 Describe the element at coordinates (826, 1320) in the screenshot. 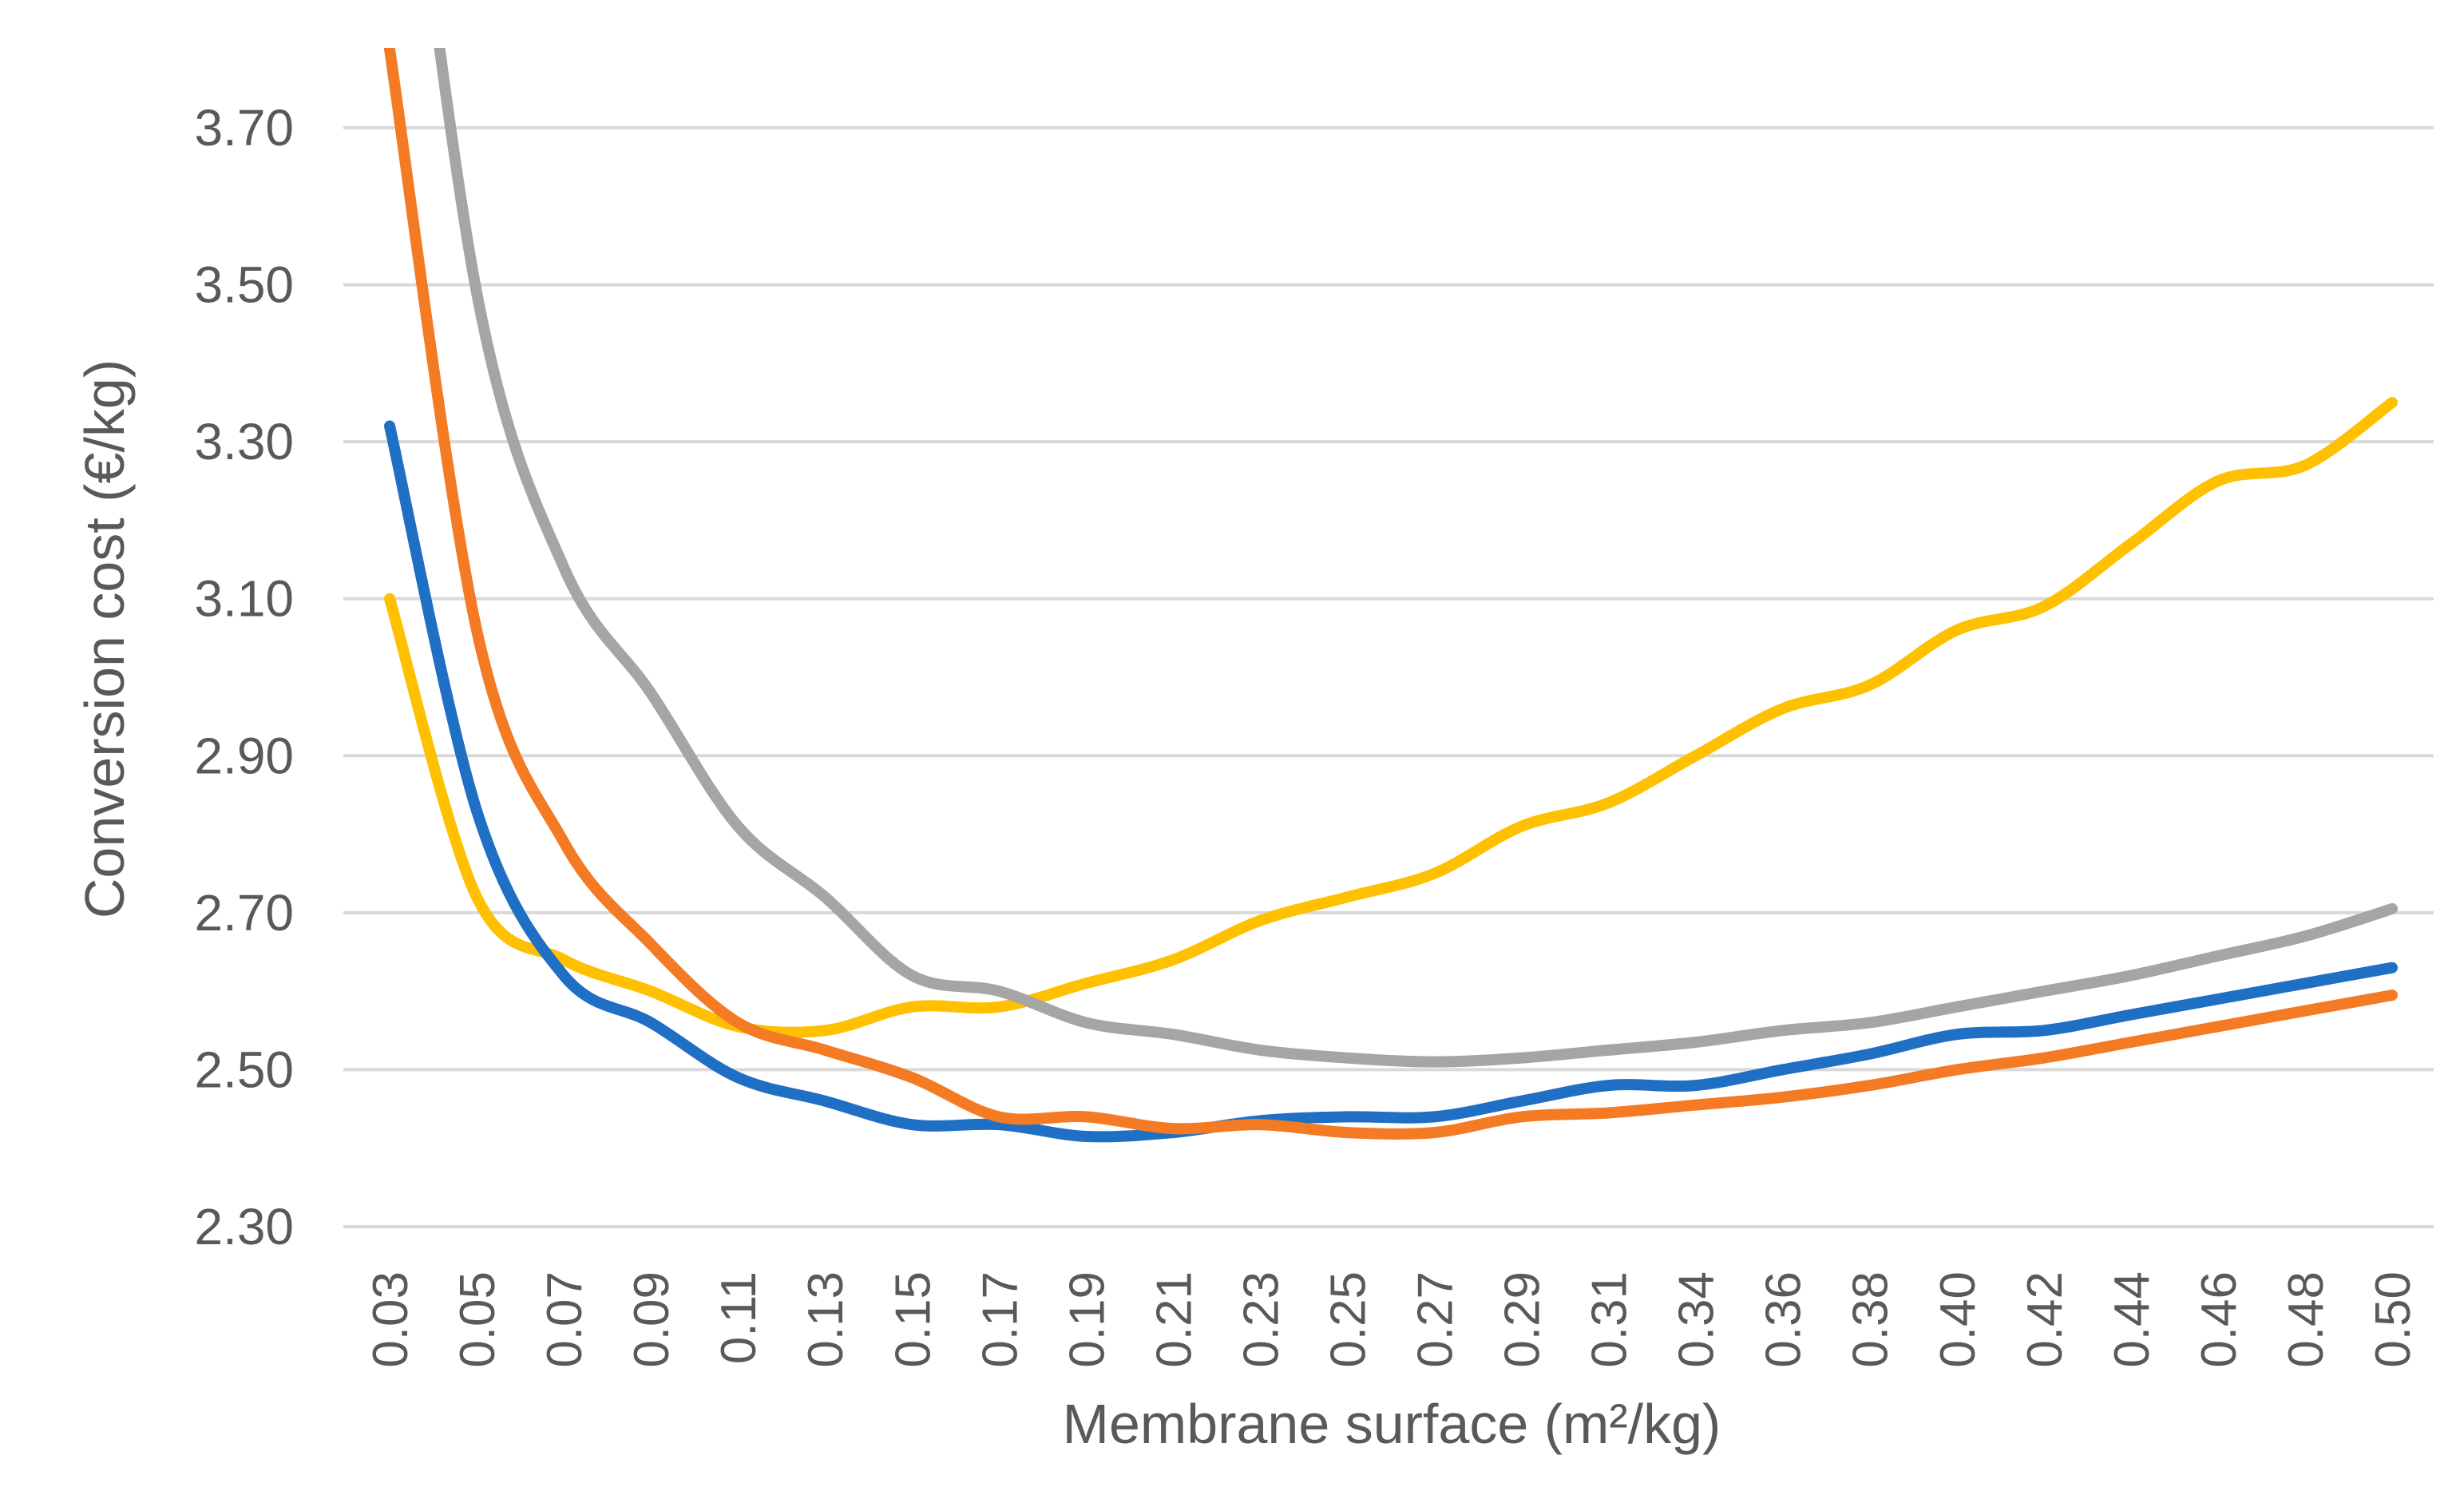

I see `x-tick-label: 0.13` at that location.